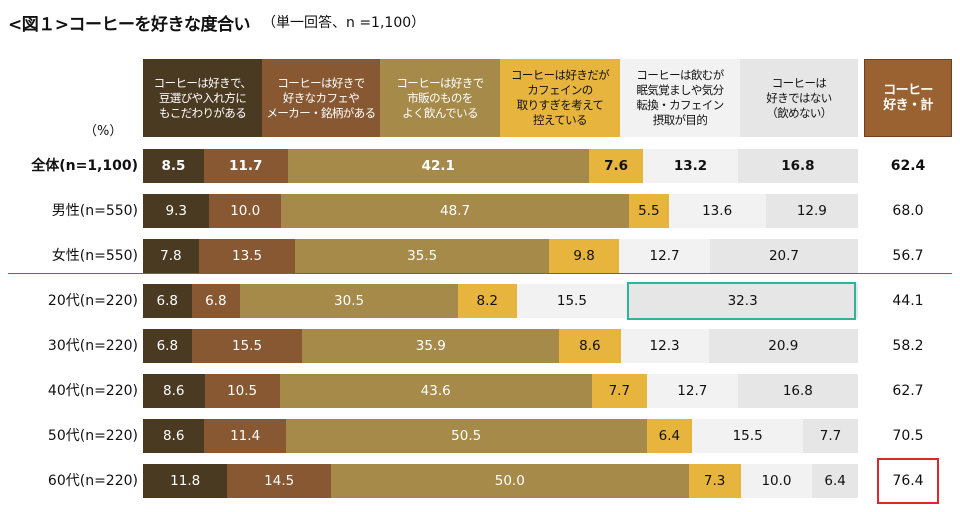 This screenshot has height=512, width=960. I want to click on category-label: 60代(n=220), so click(92, 481).